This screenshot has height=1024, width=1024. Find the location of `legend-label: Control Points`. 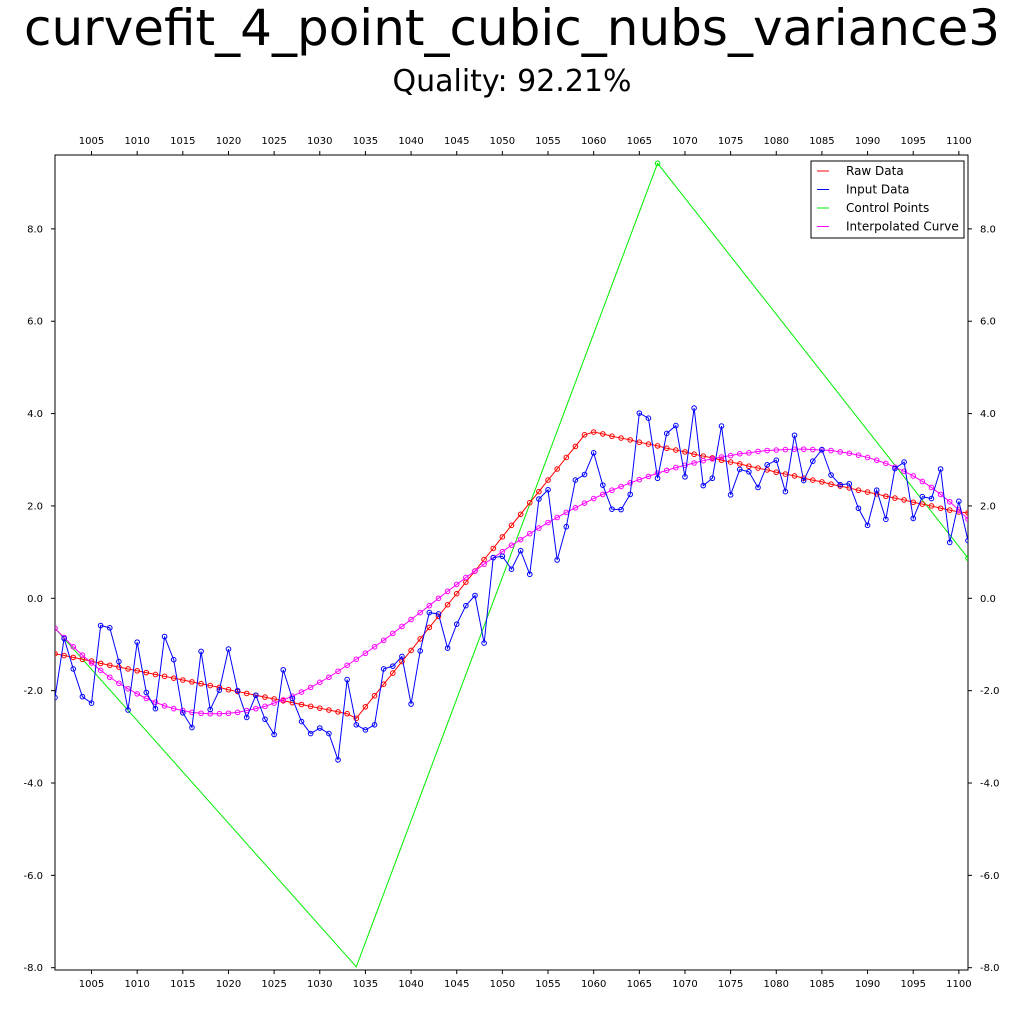

legend-label: Control Points is located at coordinates (887, 208).